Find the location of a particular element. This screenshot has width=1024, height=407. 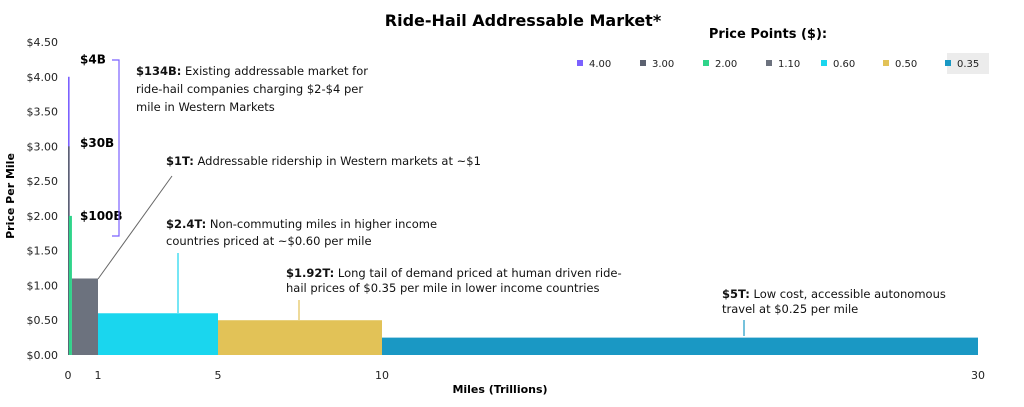

annotation-134b-line-1: Existing addressable market for is located at coordinates (274, 71).